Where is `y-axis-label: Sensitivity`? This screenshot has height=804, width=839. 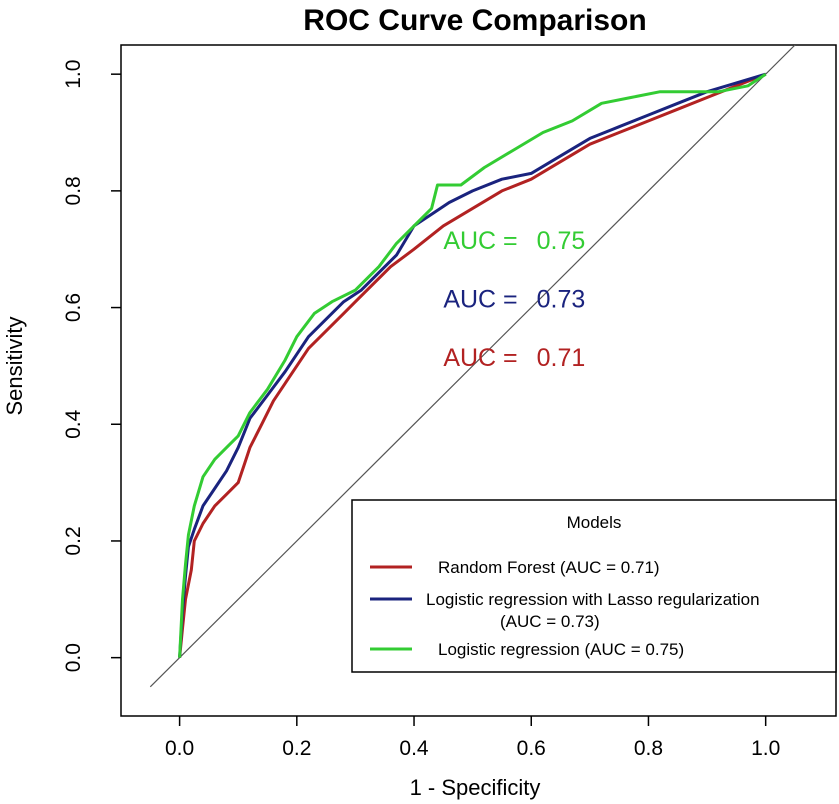
y-axis-label: Sensitivity is located at coordinates (14, 365).